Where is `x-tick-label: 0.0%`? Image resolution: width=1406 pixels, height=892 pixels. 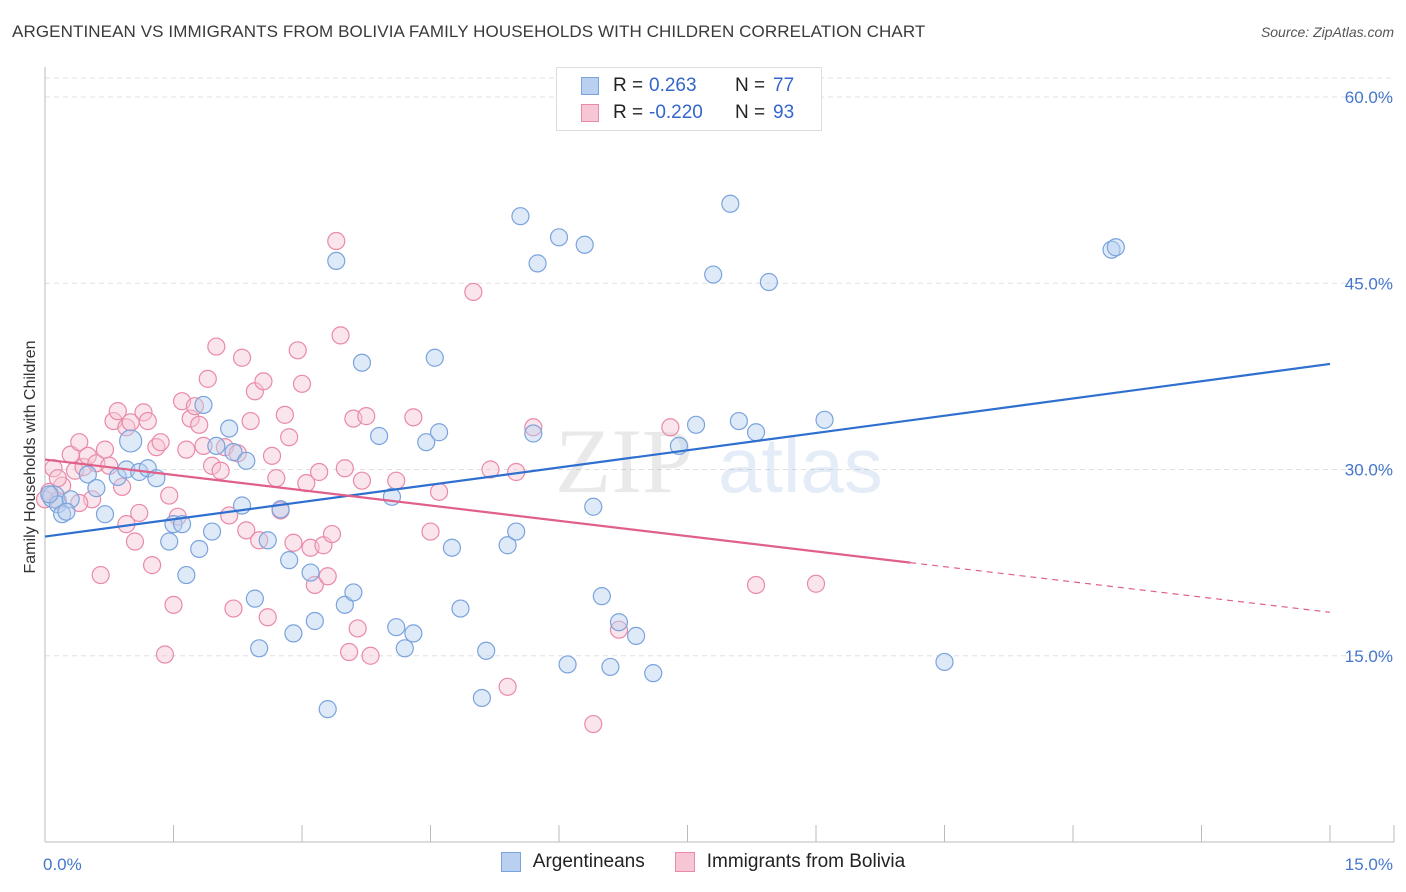 x-tick-label: 0.0% is located at coordinates (62, 864).